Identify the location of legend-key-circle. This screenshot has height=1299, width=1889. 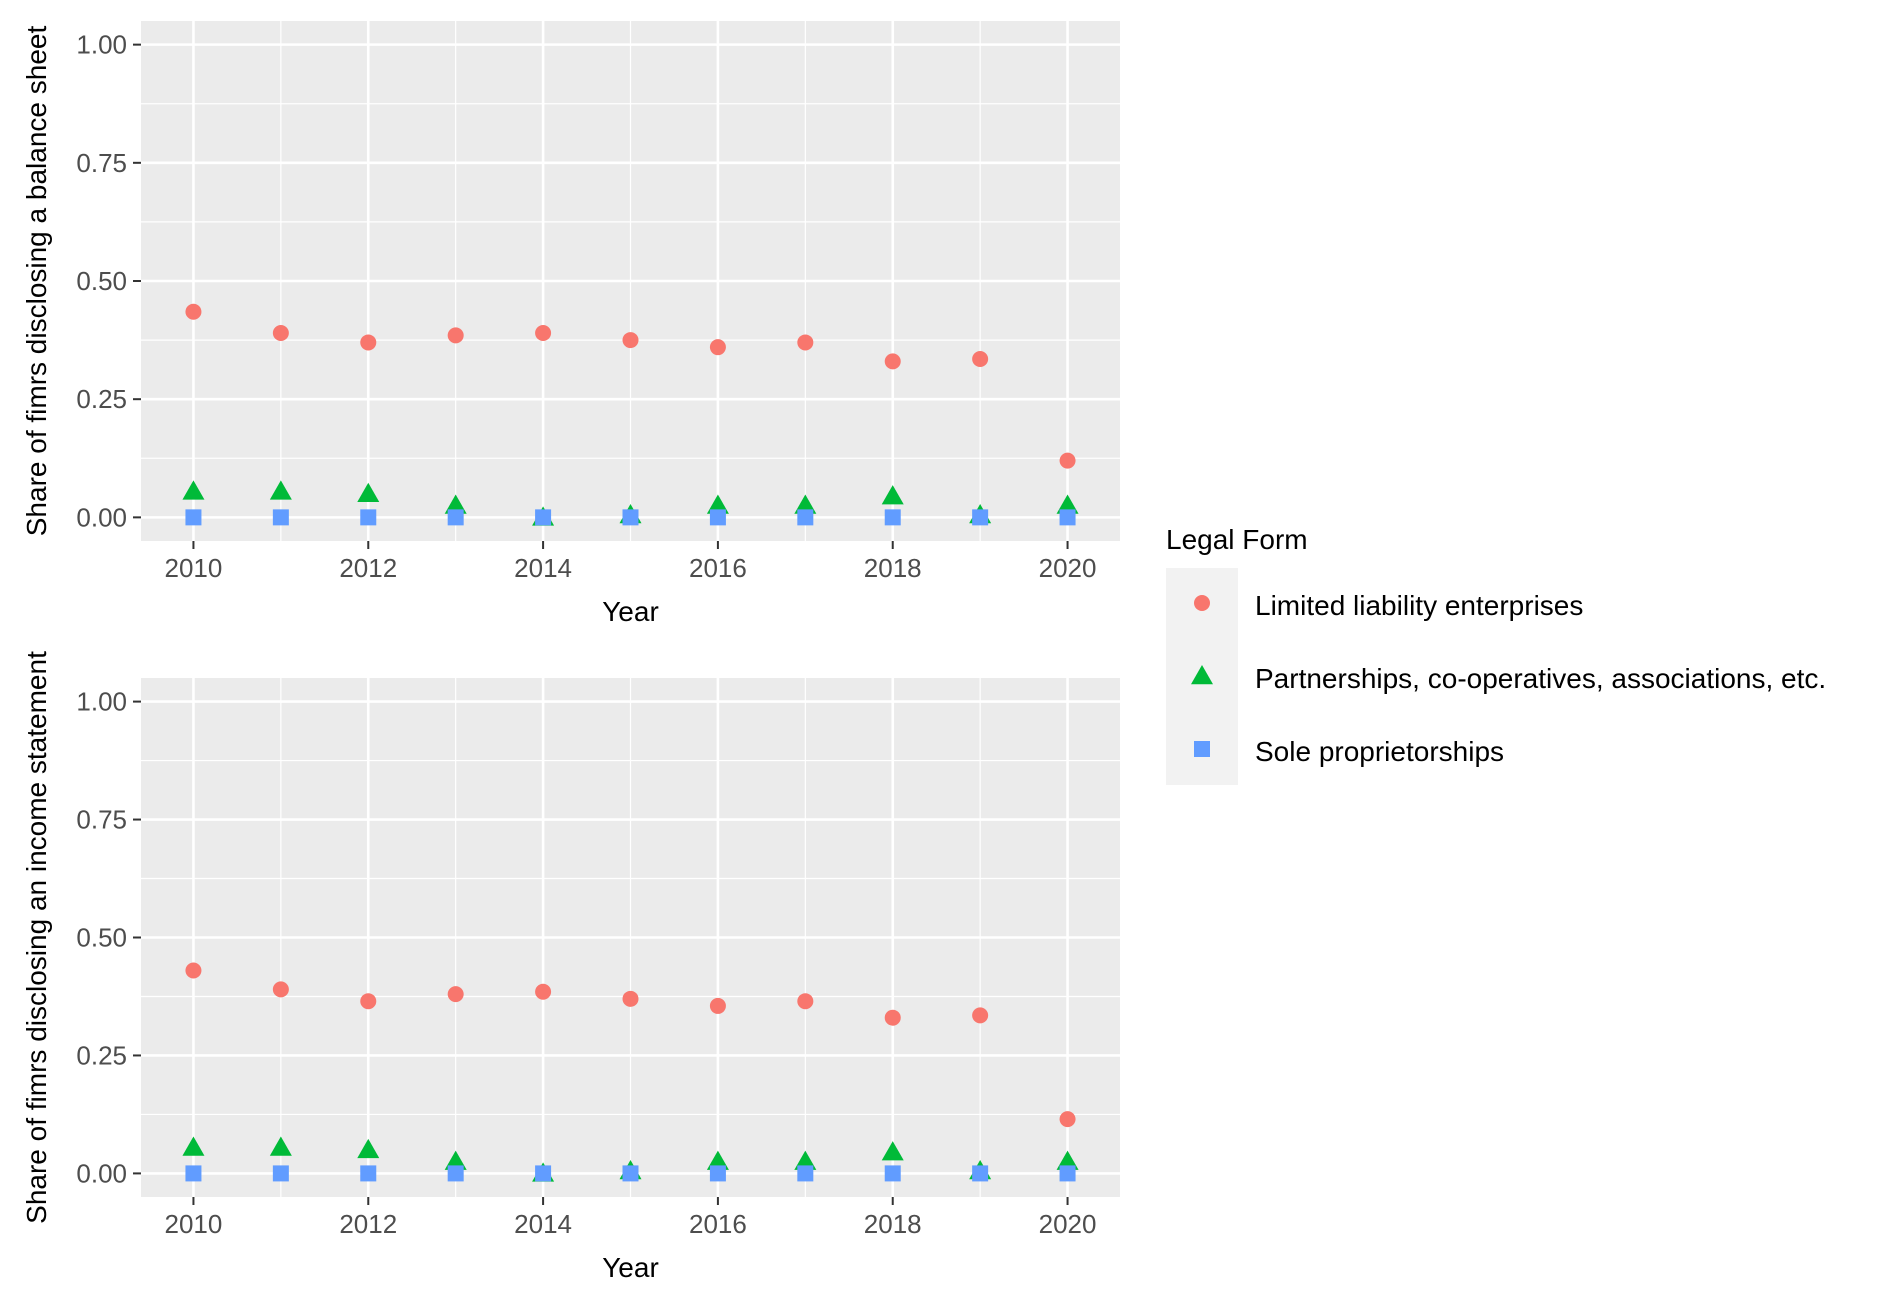
(1202, 603).